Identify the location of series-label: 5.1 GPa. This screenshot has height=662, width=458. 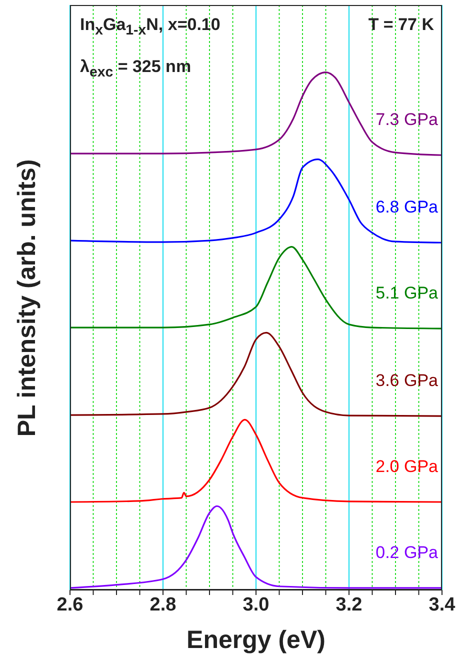
(407, 293).